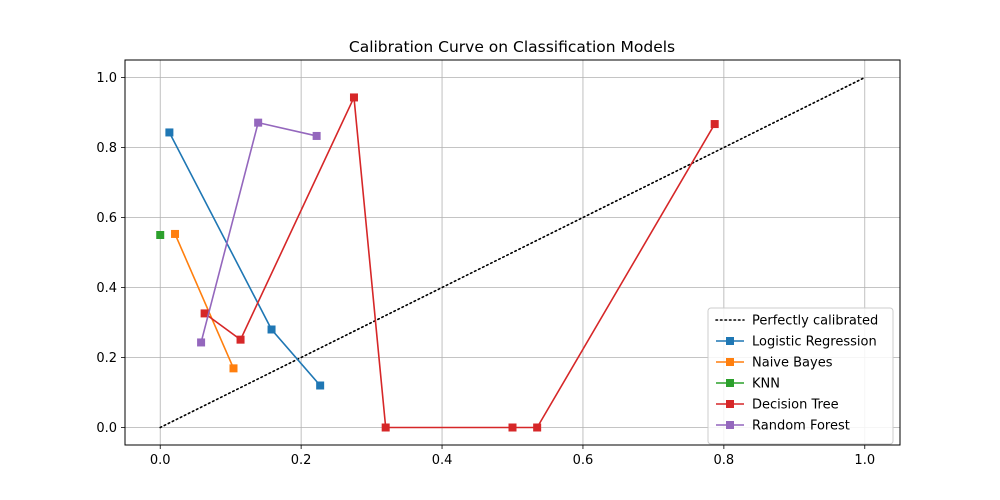 This screenshot has height=500, width=1000. I want to click on legend-entry: KNN, so click(748, 384).